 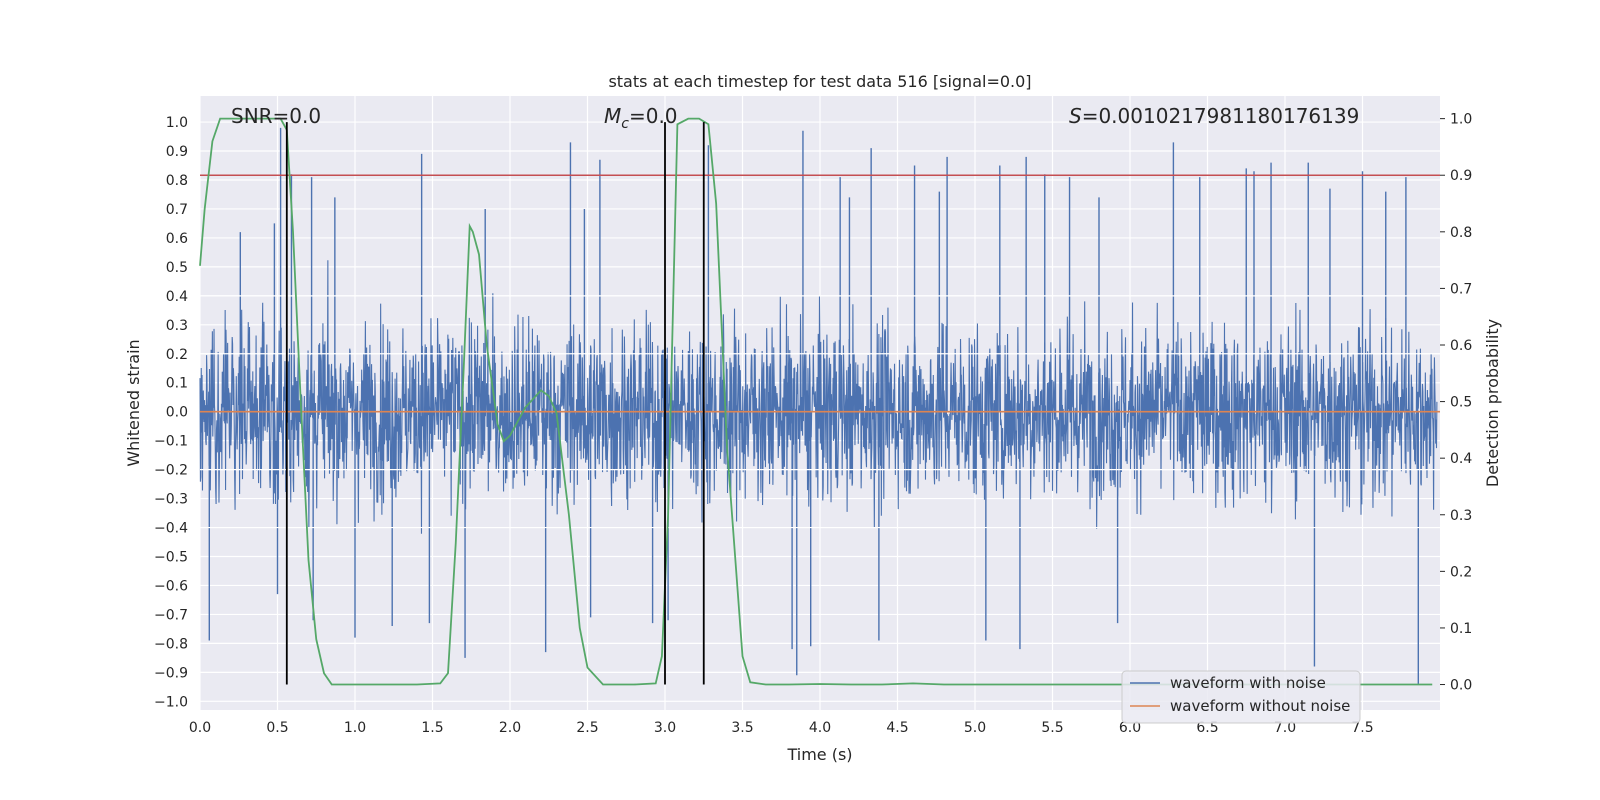 I want to click on y-tick-label-left: −0.7, so click(x=171, y=615).